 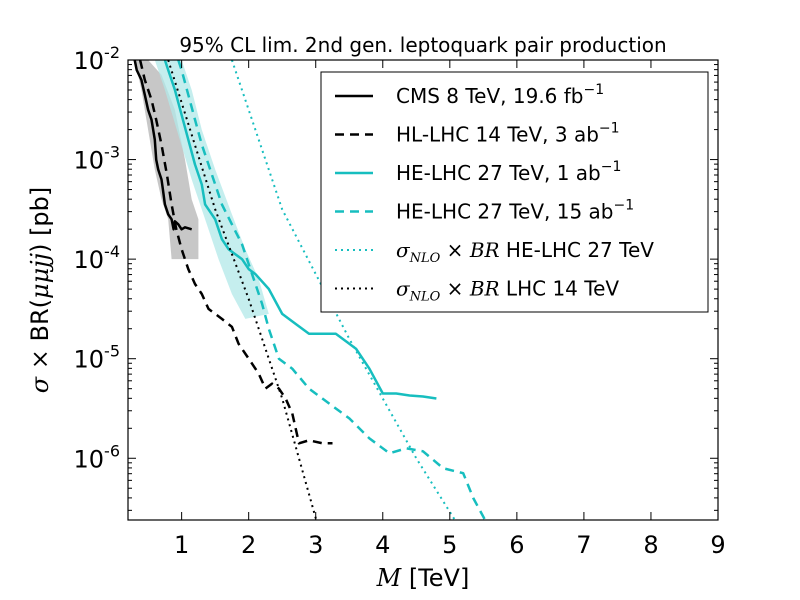 What do you see at coordinates (650, 545) in the screenshot?
I see `x-tick-label: 8` at bounding box center [650, 545].